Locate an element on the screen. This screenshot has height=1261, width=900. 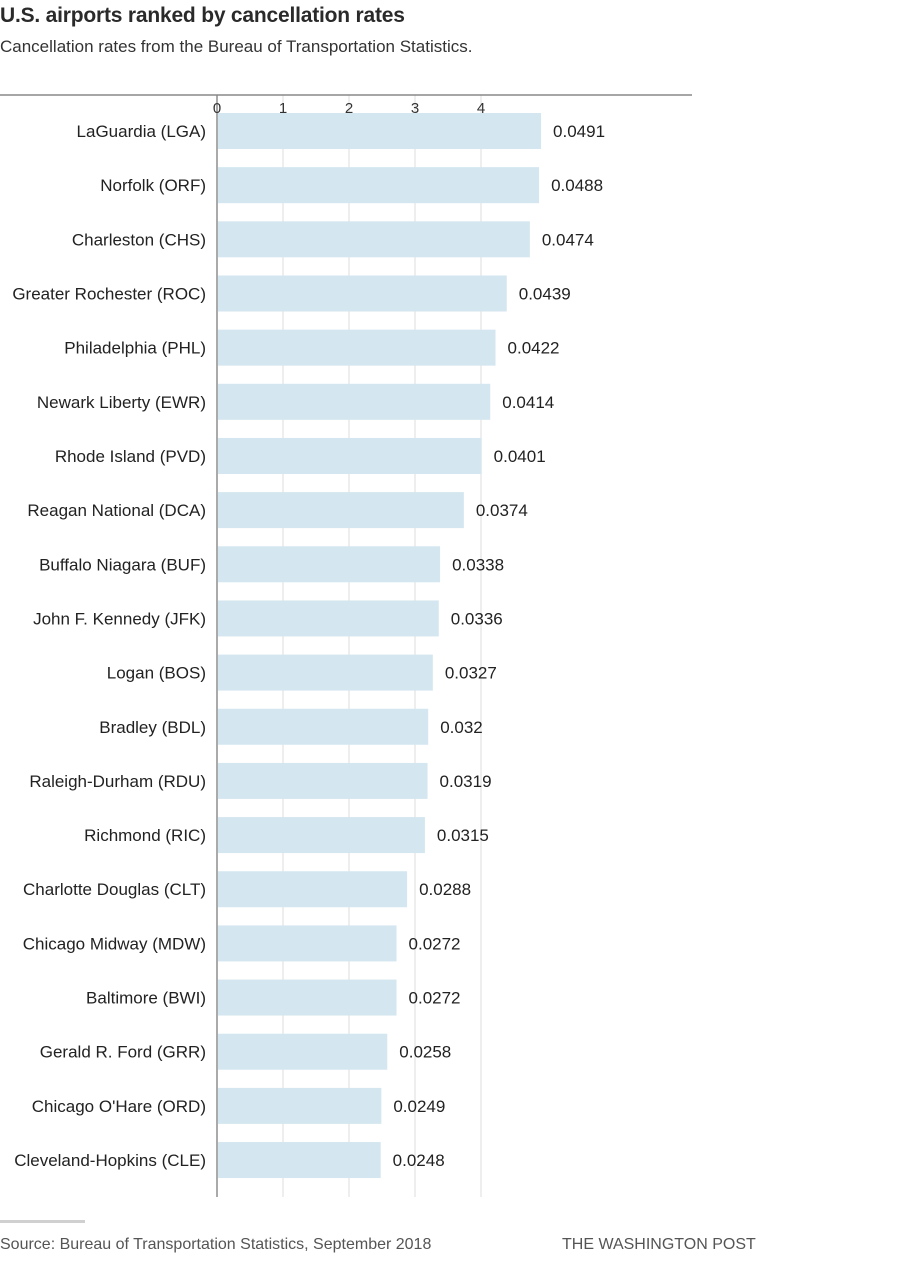
value-label: 0.0288 is located at coordinates (445, 889).